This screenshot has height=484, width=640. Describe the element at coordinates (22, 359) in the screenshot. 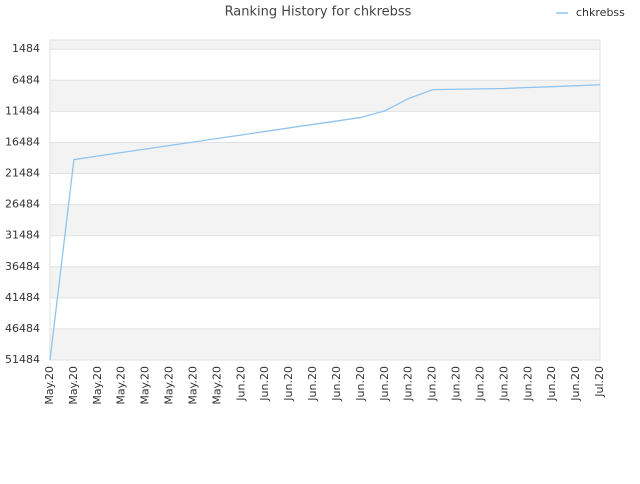

I see `y-tick-label: 51484` at that location.